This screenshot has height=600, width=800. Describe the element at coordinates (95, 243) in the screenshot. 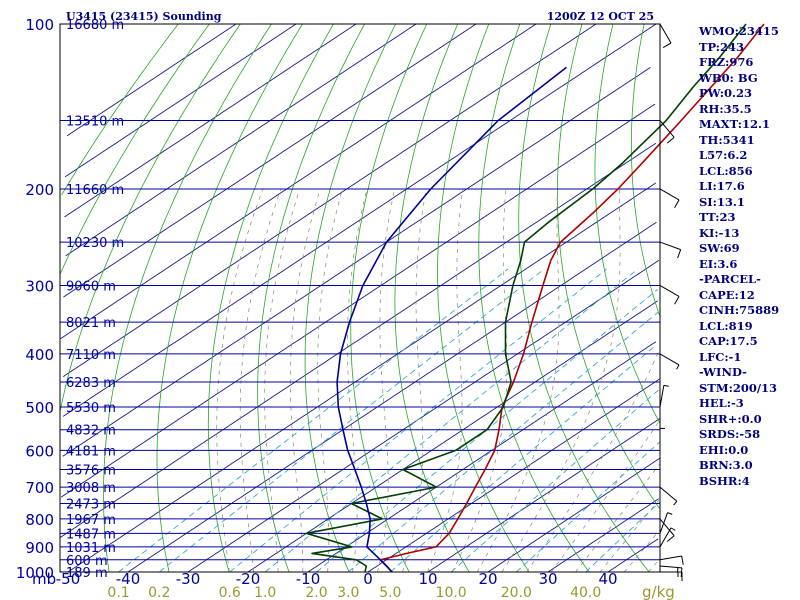

I see `height-label: 10230 m` at that location.